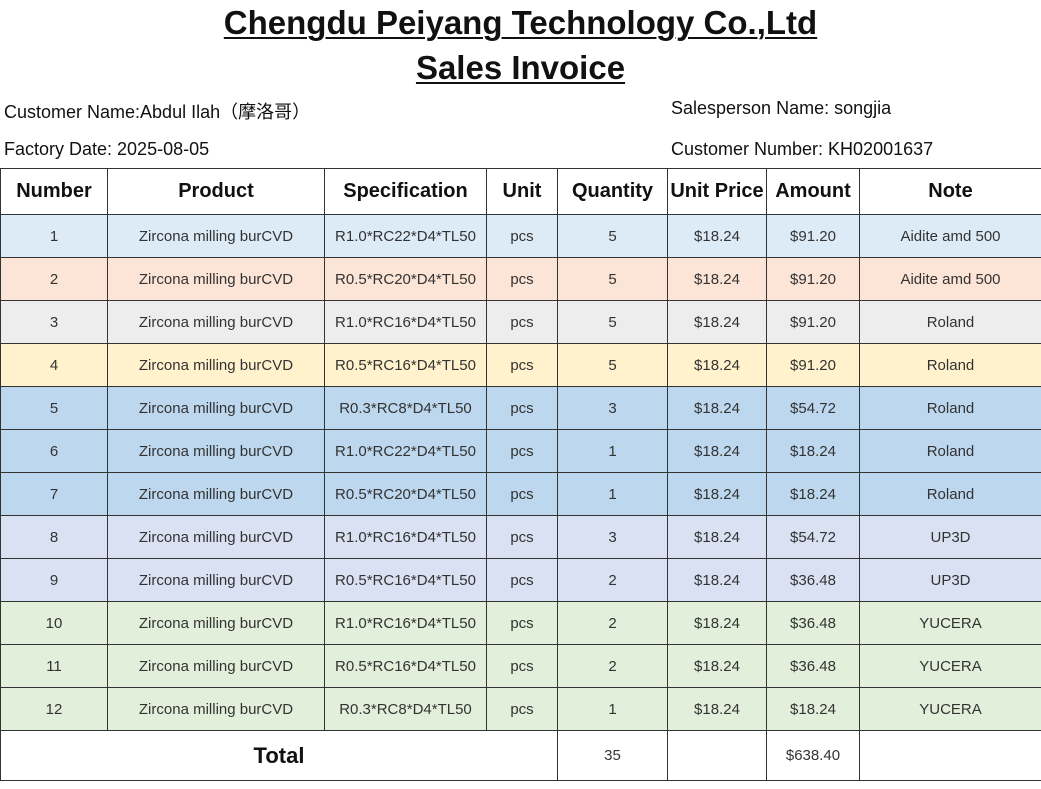 This screenshot has width=1041, height=789. Describe the element at coordinates (717, 191) in the screenshot. I see `col-header-unit-price: Unit Price` at that location.